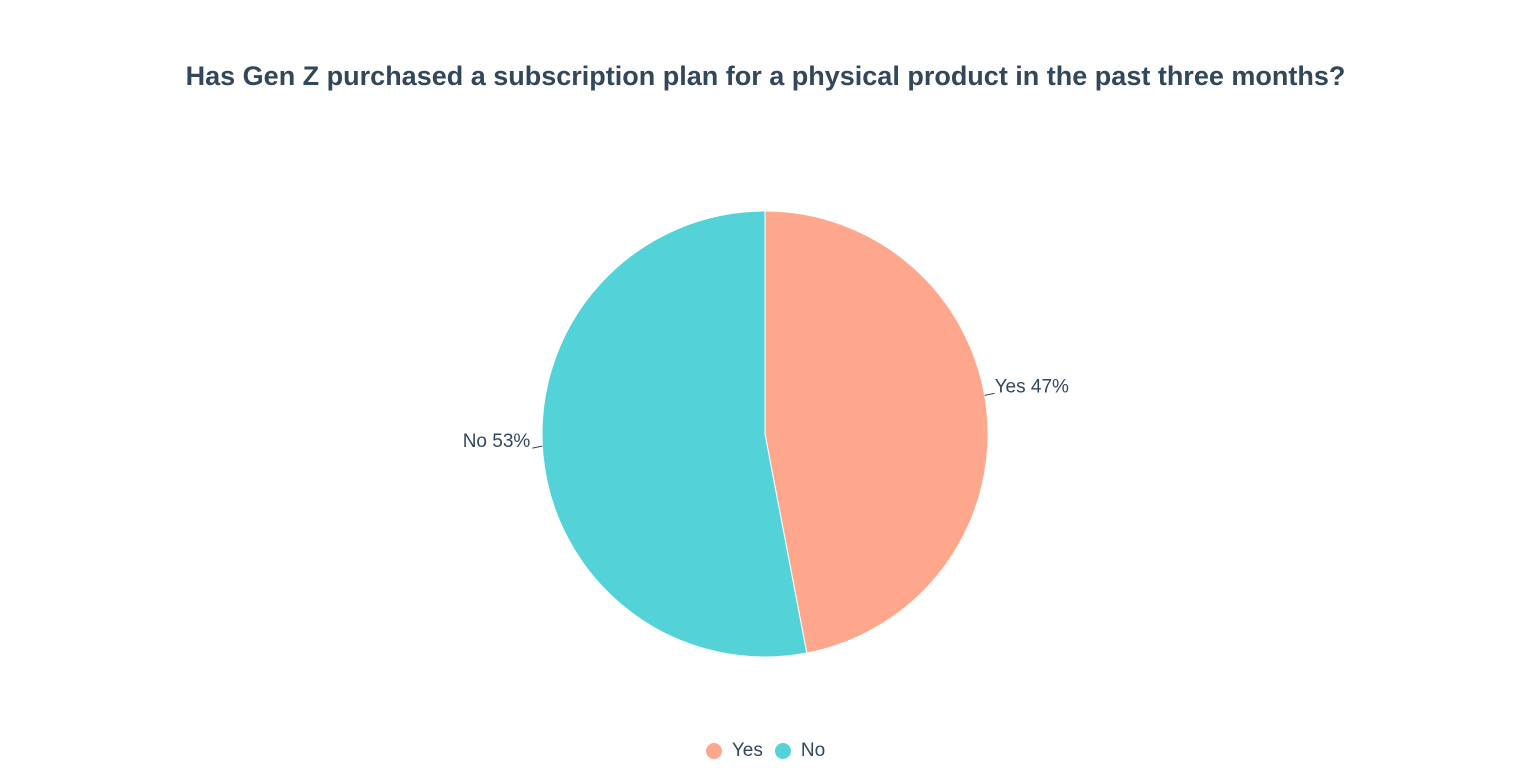 The height and width of the screenshot is (784, 1531). I want to click on pie-slice-yes, so click(876, 432).